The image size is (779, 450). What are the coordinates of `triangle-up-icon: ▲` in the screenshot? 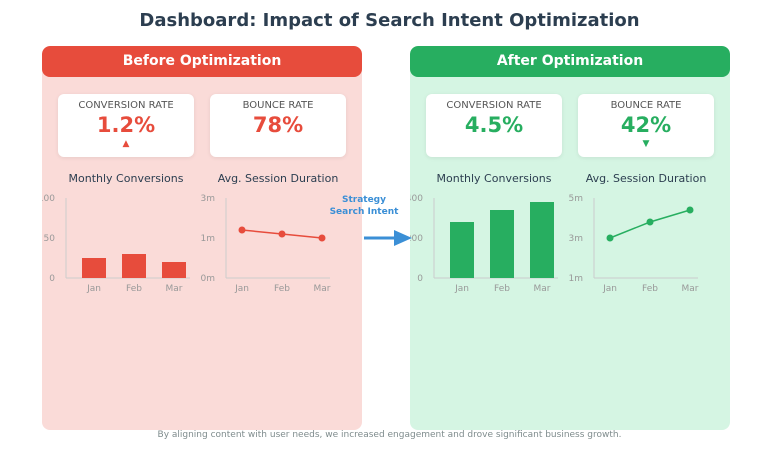 It's located at (126, 144).